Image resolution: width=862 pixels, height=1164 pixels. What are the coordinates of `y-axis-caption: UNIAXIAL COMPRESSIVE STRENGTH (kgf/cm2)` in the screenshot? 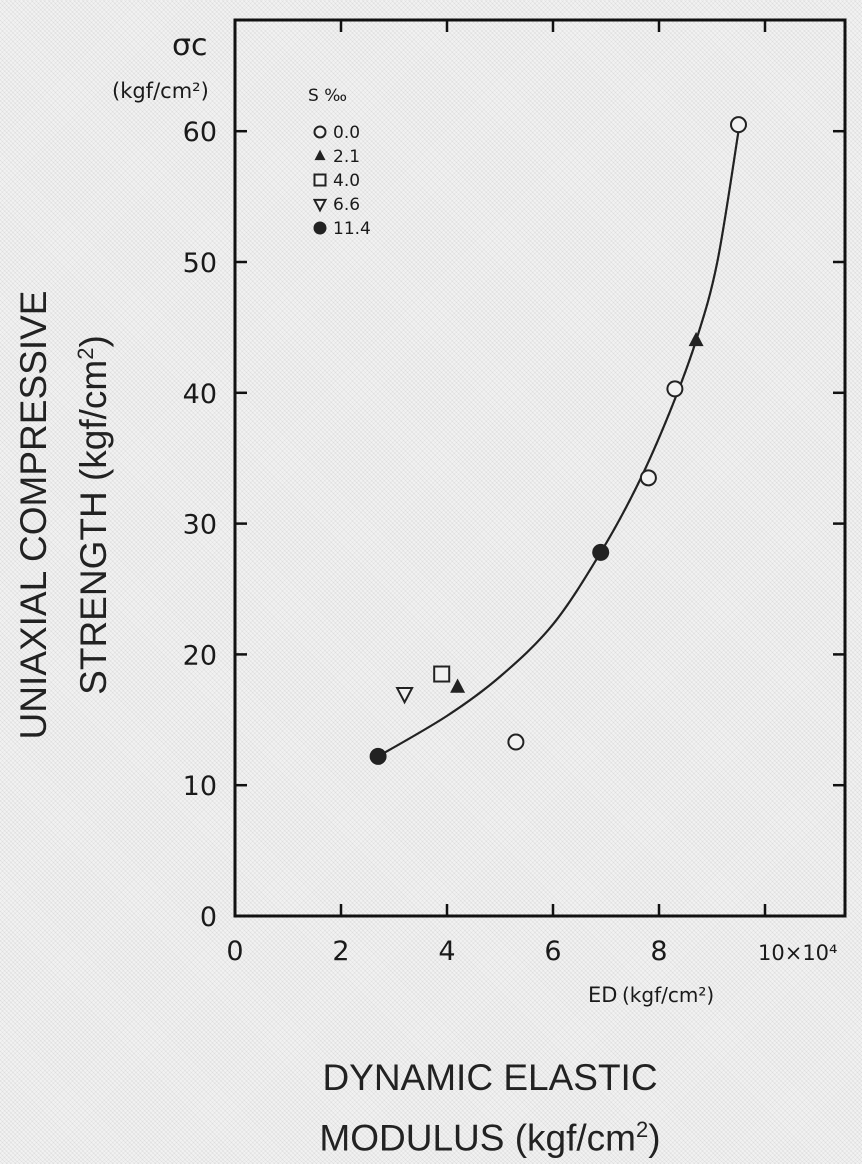 It's located at (64, 515).